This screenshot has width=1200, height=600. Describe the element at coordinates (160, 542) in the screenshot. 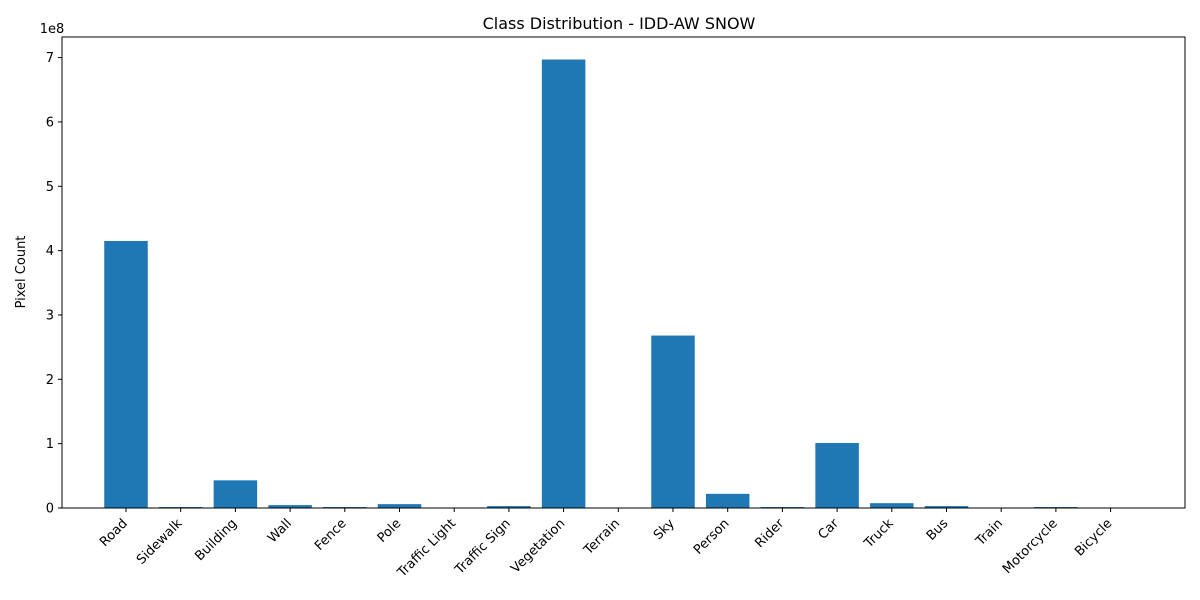

I see `x-tick-label: Sidewalk` at that location.